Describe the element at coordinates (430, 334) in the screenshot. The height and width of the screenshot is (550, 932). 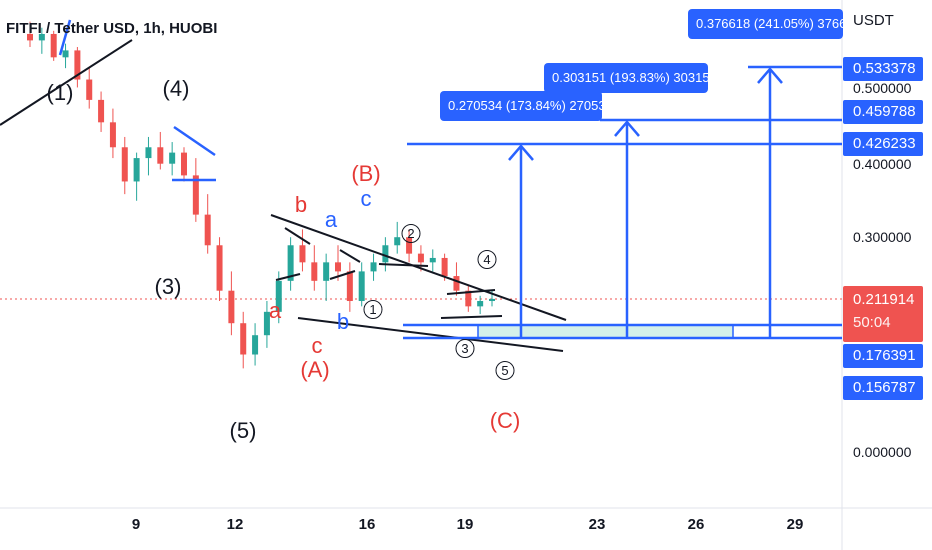
I see `triangle-lower-line` at that location.